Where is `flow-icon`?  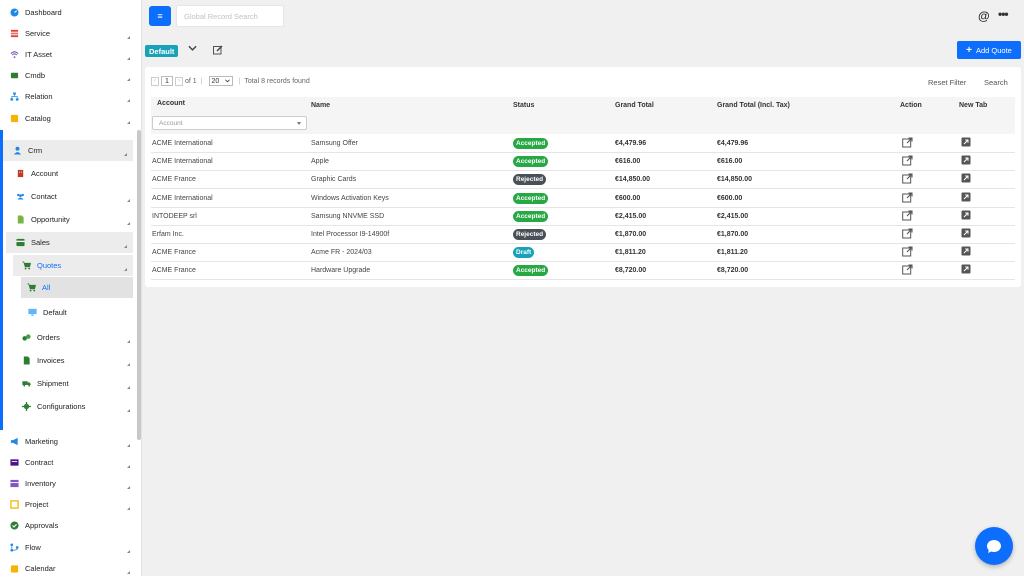
flow-icon is located at coordinates (14, 547).